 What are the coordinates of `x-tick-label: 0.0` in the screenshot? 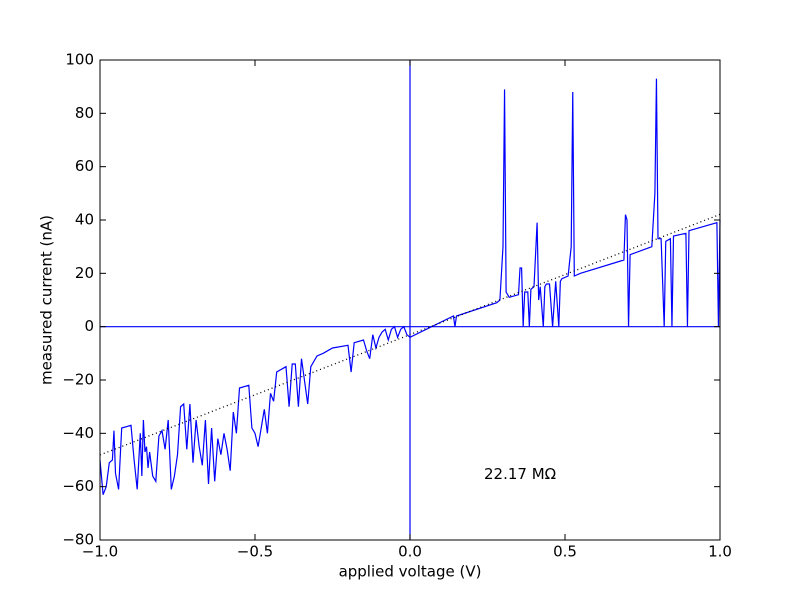 It's located at (410, 552).